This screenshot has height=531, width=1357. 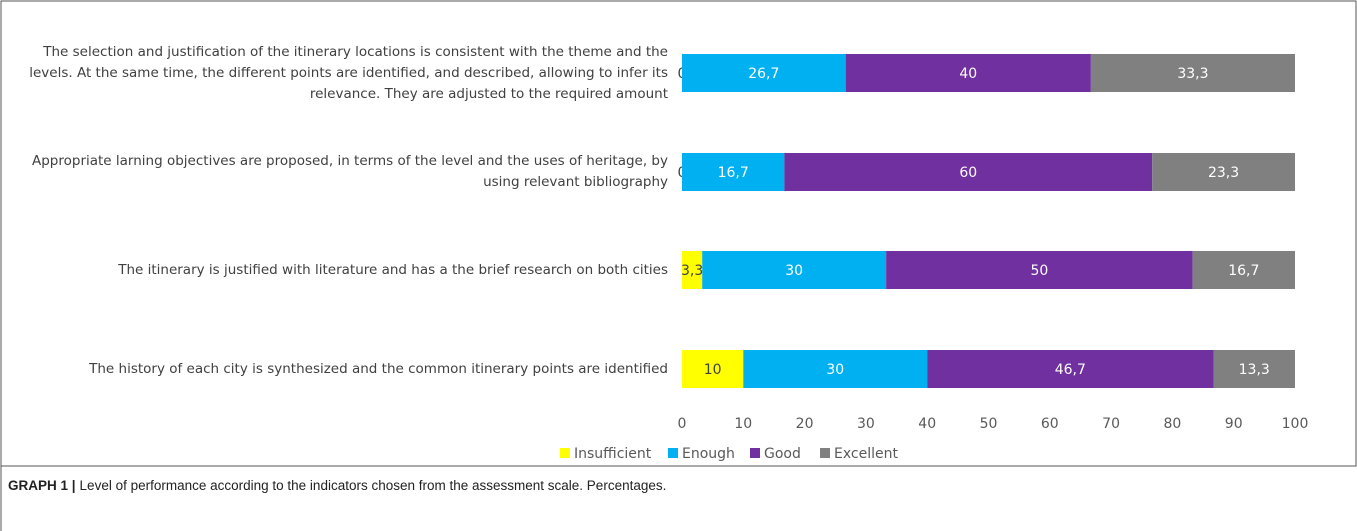 I want to click on value-label: 3,3, so click(x=692, y=271).